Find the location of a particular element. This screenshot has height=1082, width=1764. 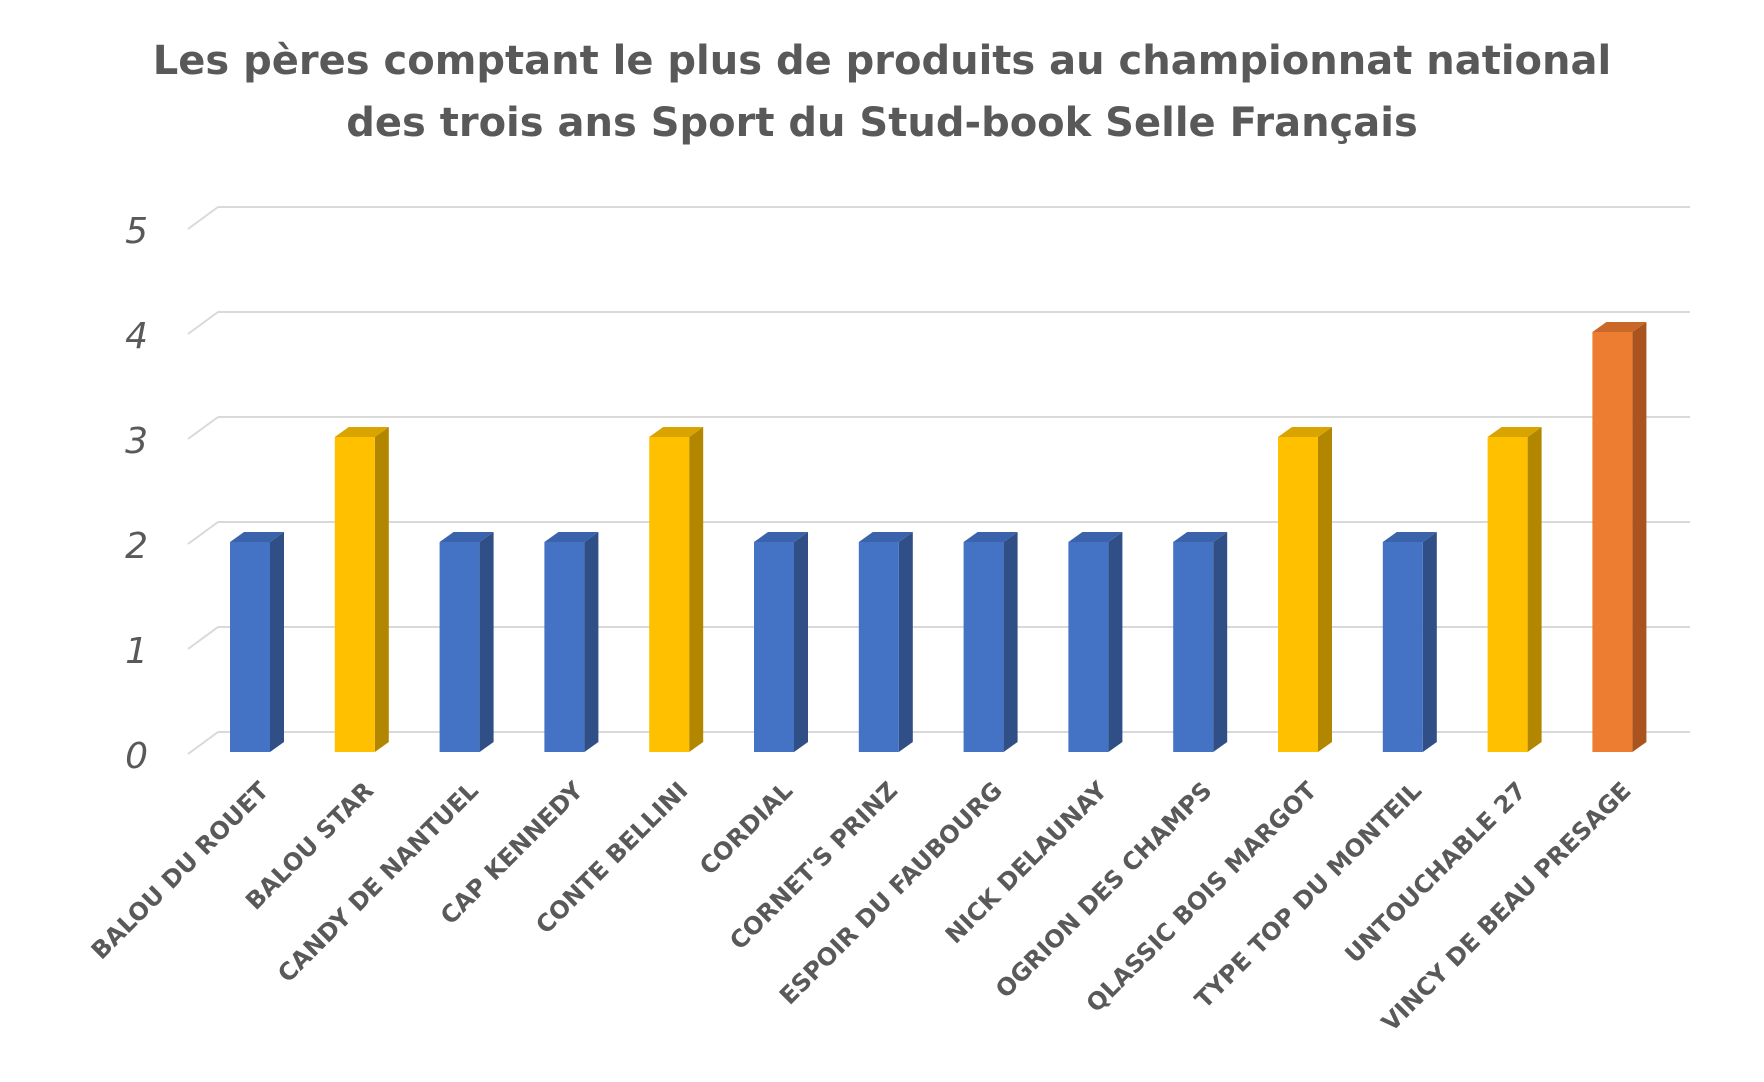

x-tick-label: UNTOUCHABLE 27 is located at coordinates (1436, 872).